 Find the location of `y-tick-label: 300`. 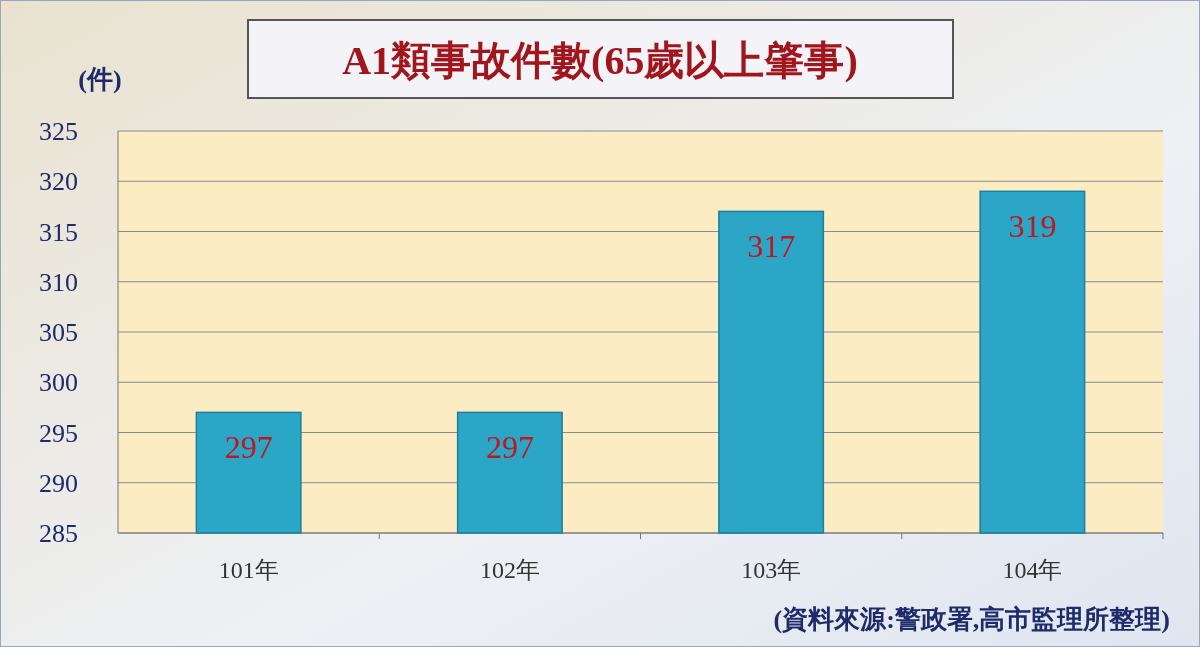

y-tick-label: 300 is located at coordinates (58, 383).